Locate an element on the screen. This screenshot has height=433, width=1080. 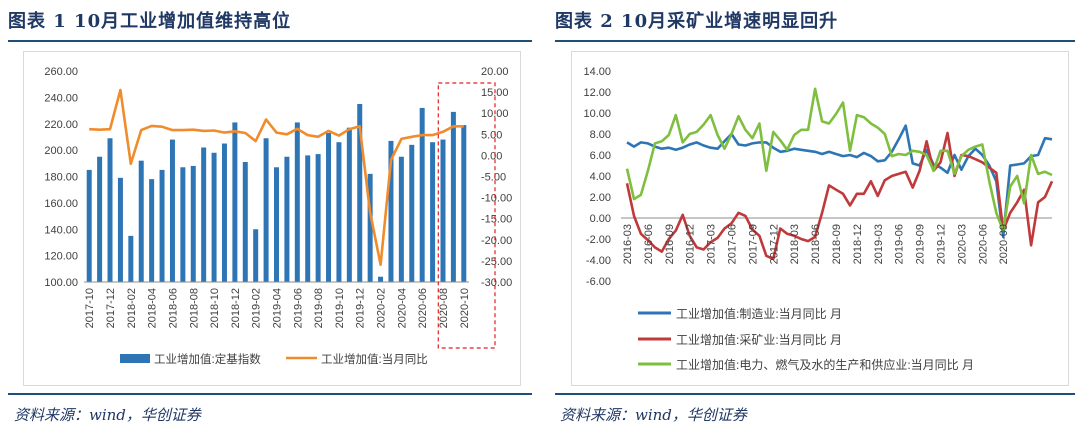
legend-label-bar: 工业增加值:定基指数 is located at coordinates (207, 359).